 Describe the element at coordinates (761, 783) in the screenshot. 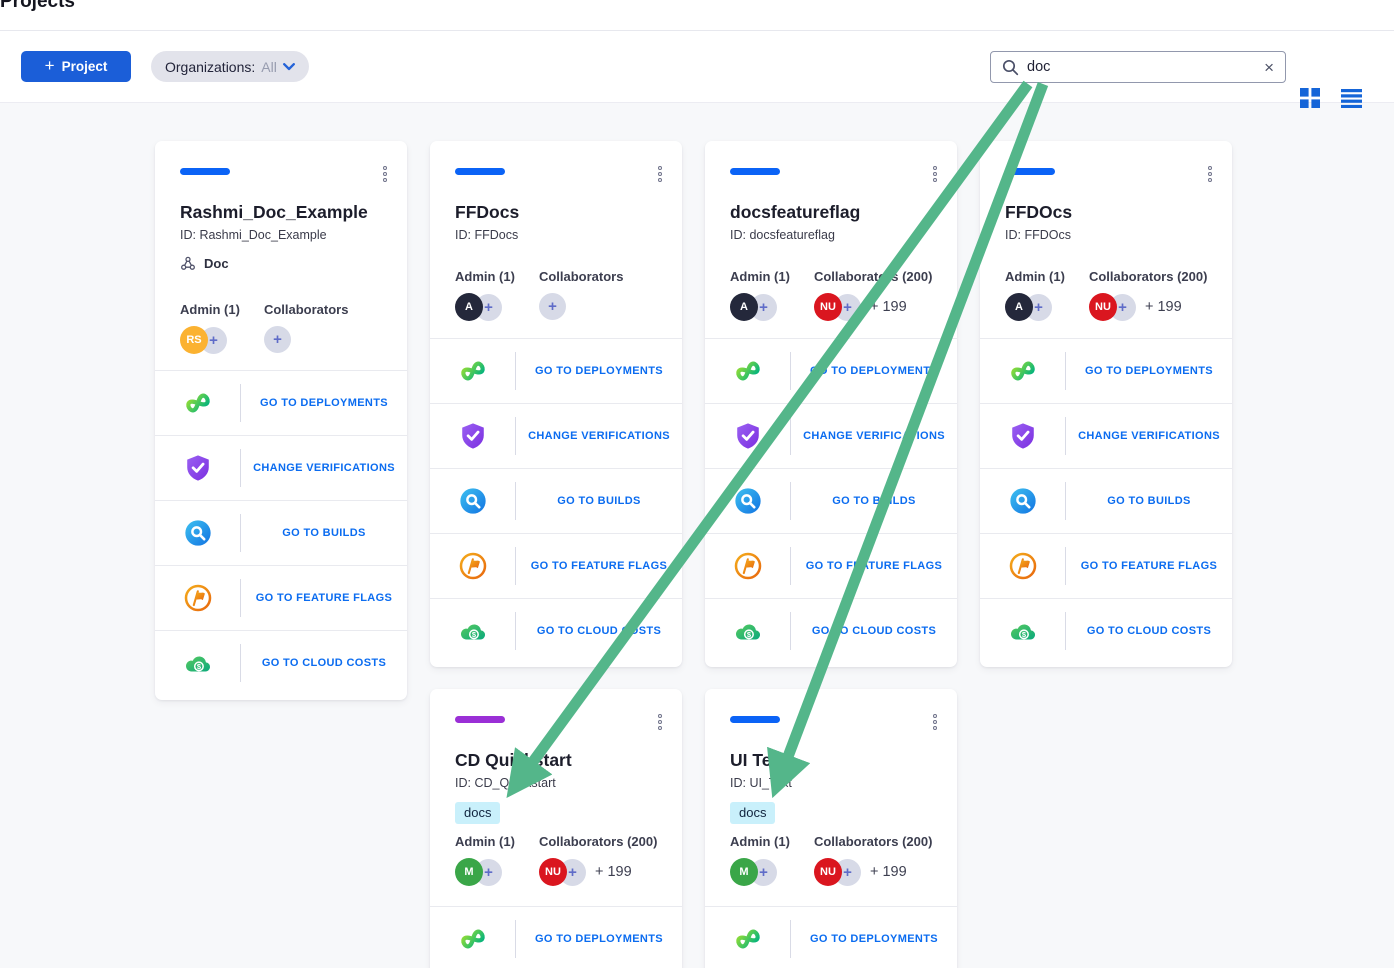

I see `project-id: ID: UI_Text` at that location.